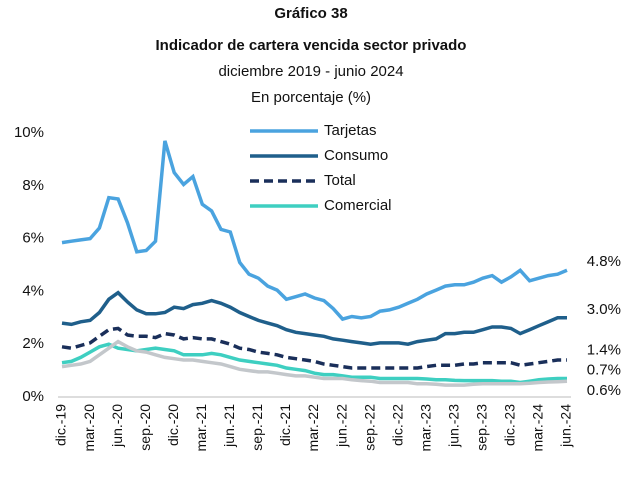  What do you see at coordinates (566, 426) in the screenshot?
I see `x-tick-label: jun.-24` at bounding box center [566, 426].